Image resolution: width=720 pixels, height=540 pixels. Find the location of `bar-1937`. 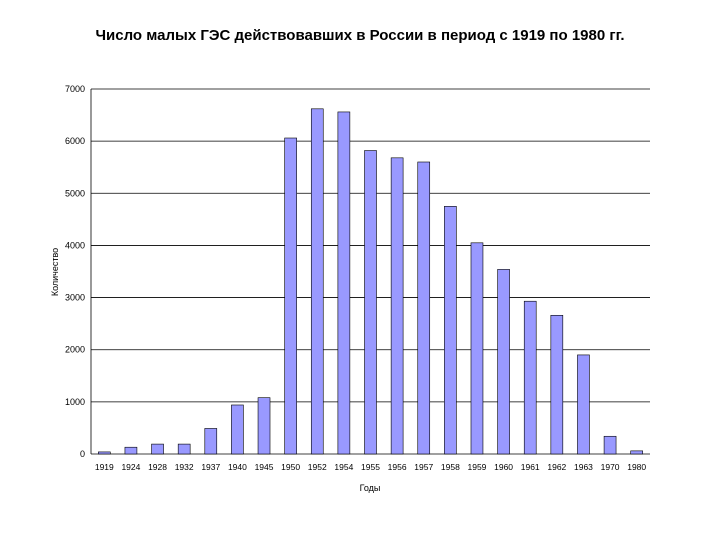

bar-1937 is located at coordinates (211, 441).